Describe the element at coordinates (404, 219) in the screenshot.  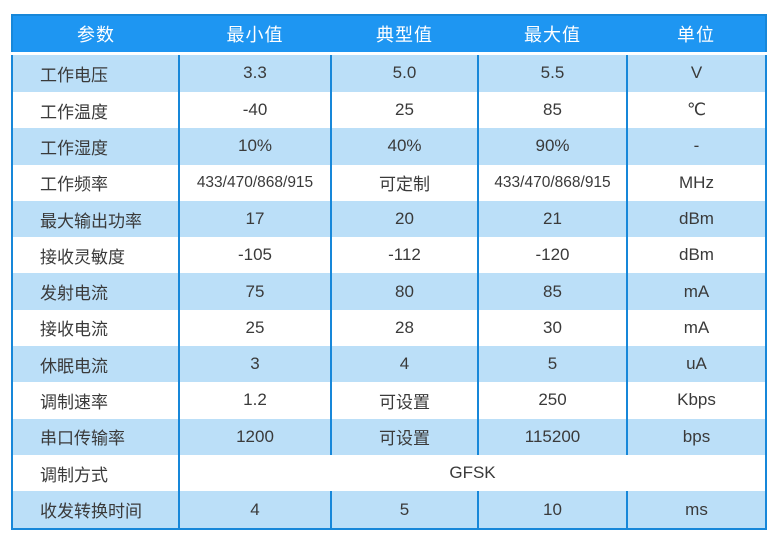
I see `typ-cell: 20` at that location.